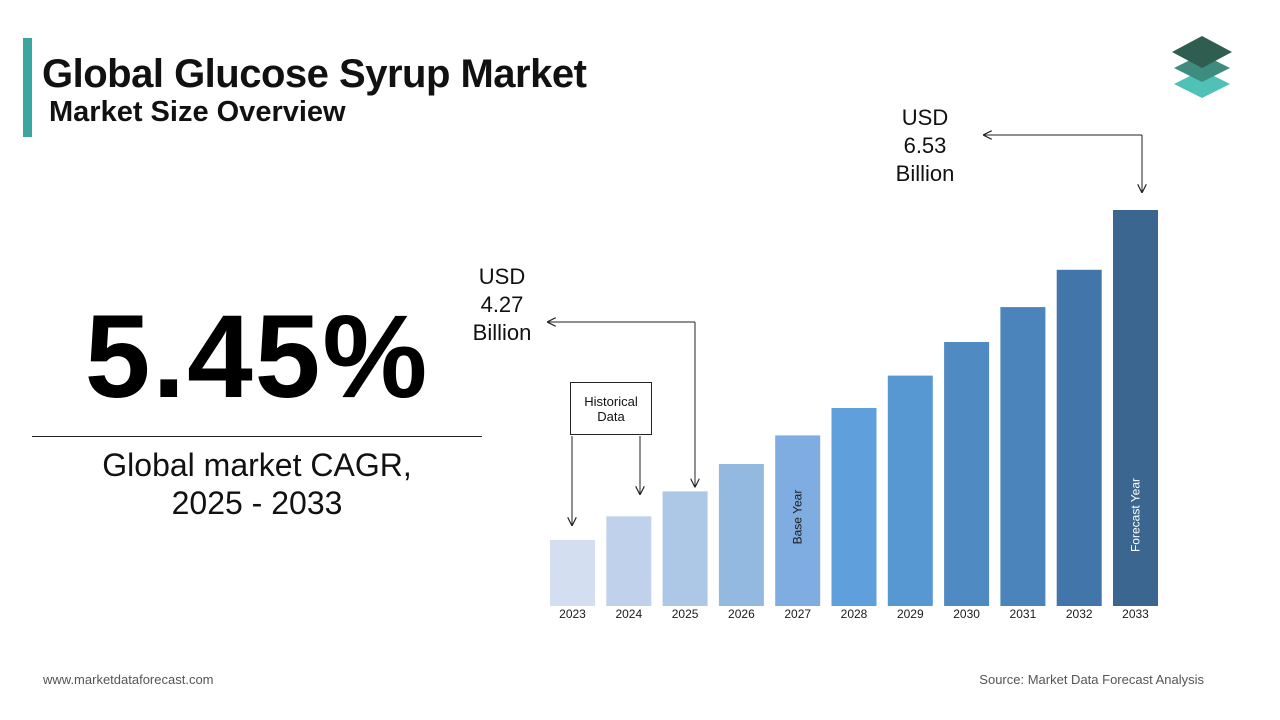  Describe the element at coordinates (611, 416) in the screenshot. I see `historical-data-line2: Data` at that location.